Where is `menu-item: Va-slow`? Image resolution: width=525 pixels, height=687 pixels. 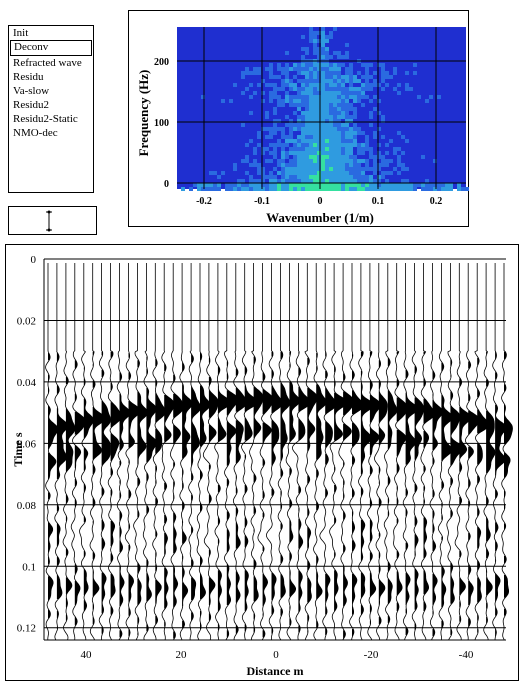
menu-item: Va-slow is located at coordinates (31, 91).